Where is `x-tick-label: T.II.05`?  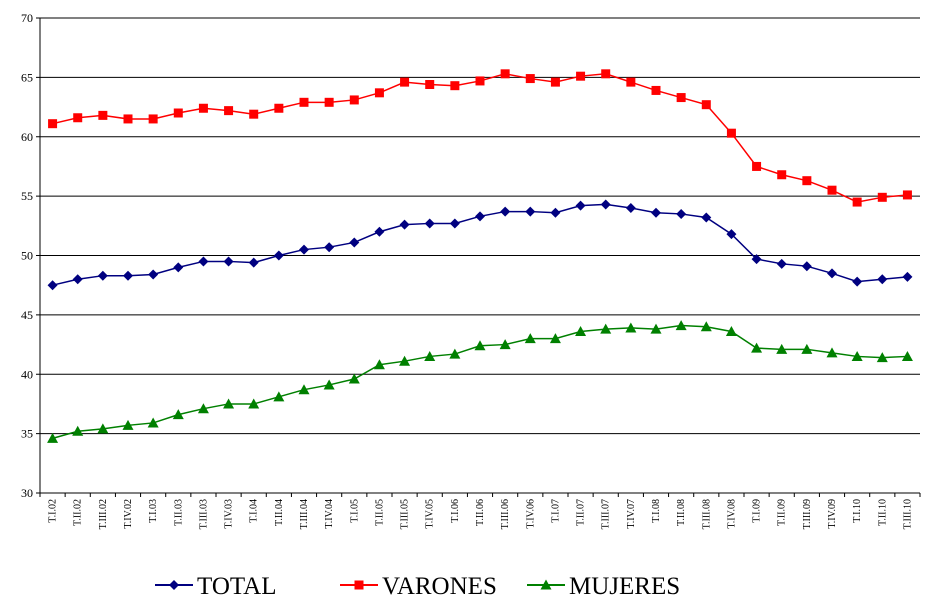 x-tick-label: T.II.05 is located at coordinates (379, 512).